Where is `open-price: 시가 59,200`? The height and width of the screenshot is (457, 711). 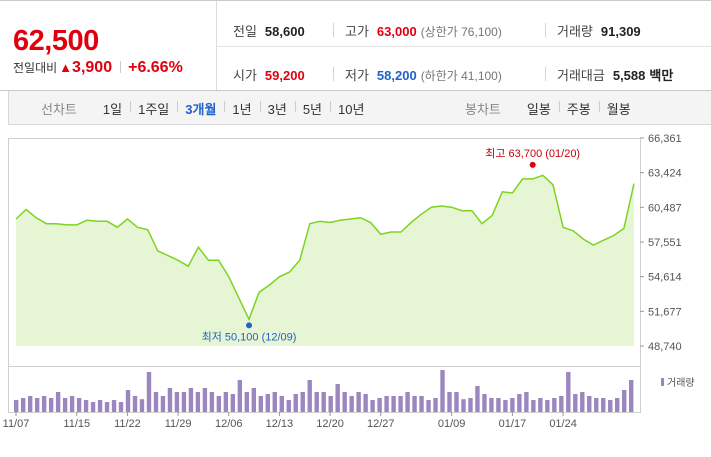 open-price: 시가 59,200 is located at coordinates (269, 74).